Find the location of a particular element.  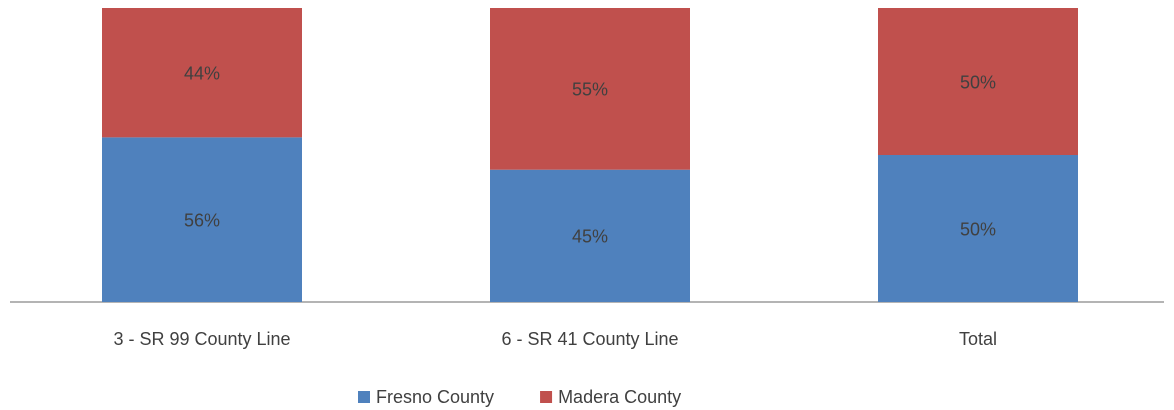

data-label: 44% is located at coordinates (202, 73).